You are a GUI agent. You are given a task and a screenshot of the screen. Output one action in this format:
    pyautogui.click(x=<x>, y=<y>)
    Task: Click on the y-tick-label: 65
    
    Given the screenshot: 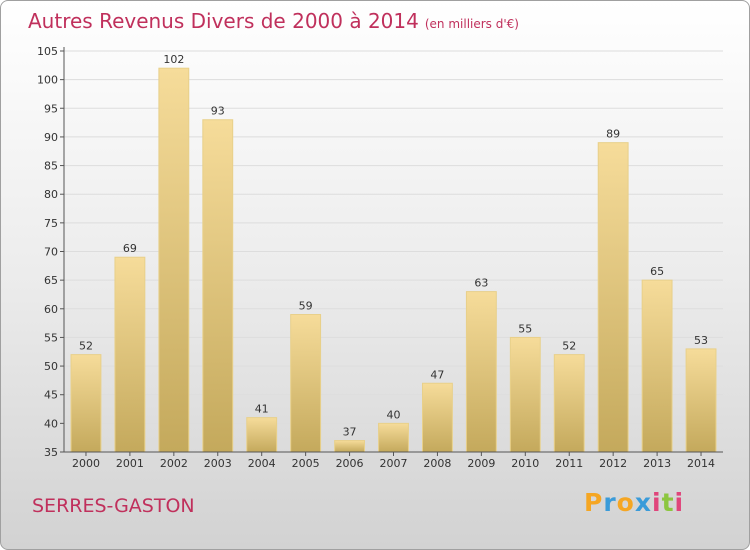 What is the action you would take?
    pyautogui.click(x=51, y=280)
    